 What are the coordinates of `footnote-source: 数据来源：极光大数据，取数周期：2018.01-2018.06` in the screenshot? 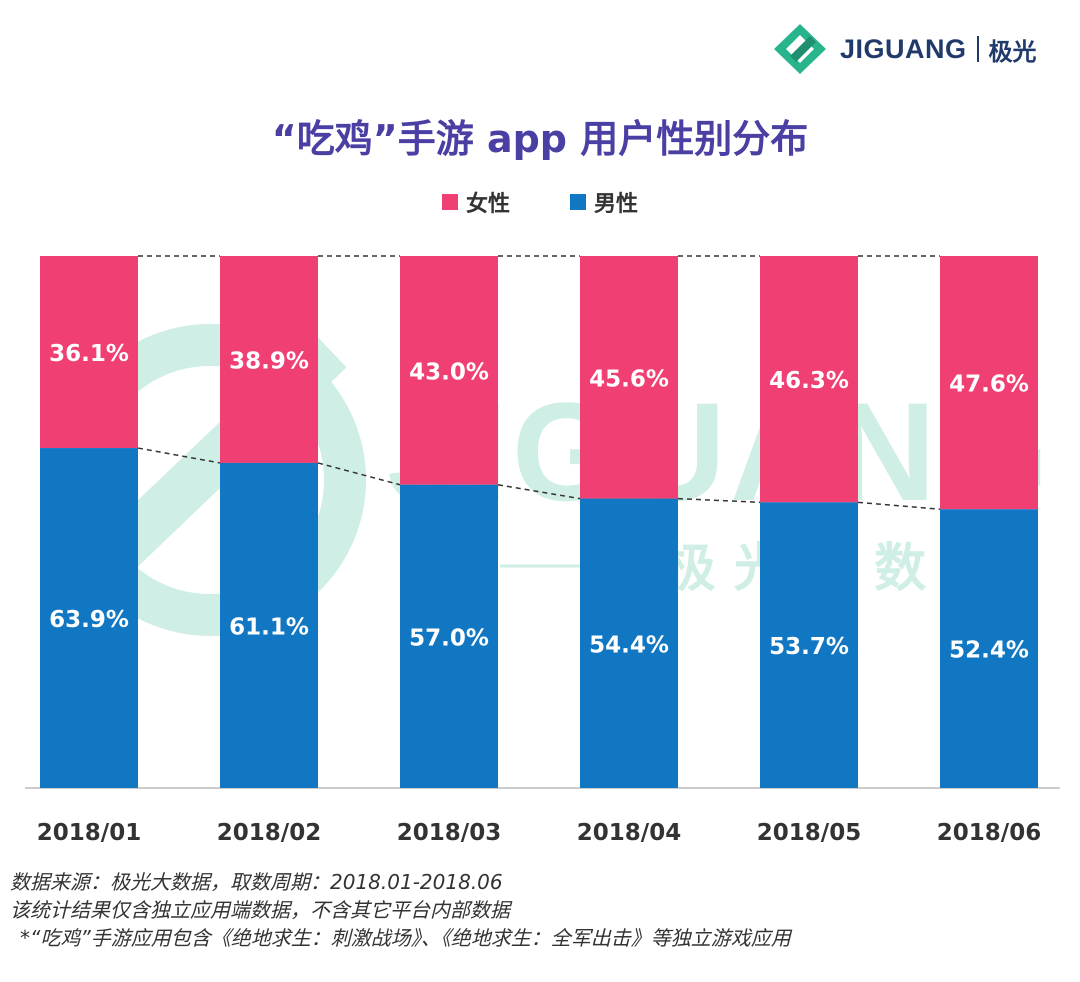 It's located at (256, 882).